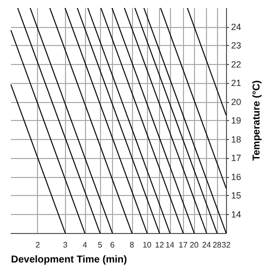  I want to click on y-tick-label: 15, so click(236, 195).